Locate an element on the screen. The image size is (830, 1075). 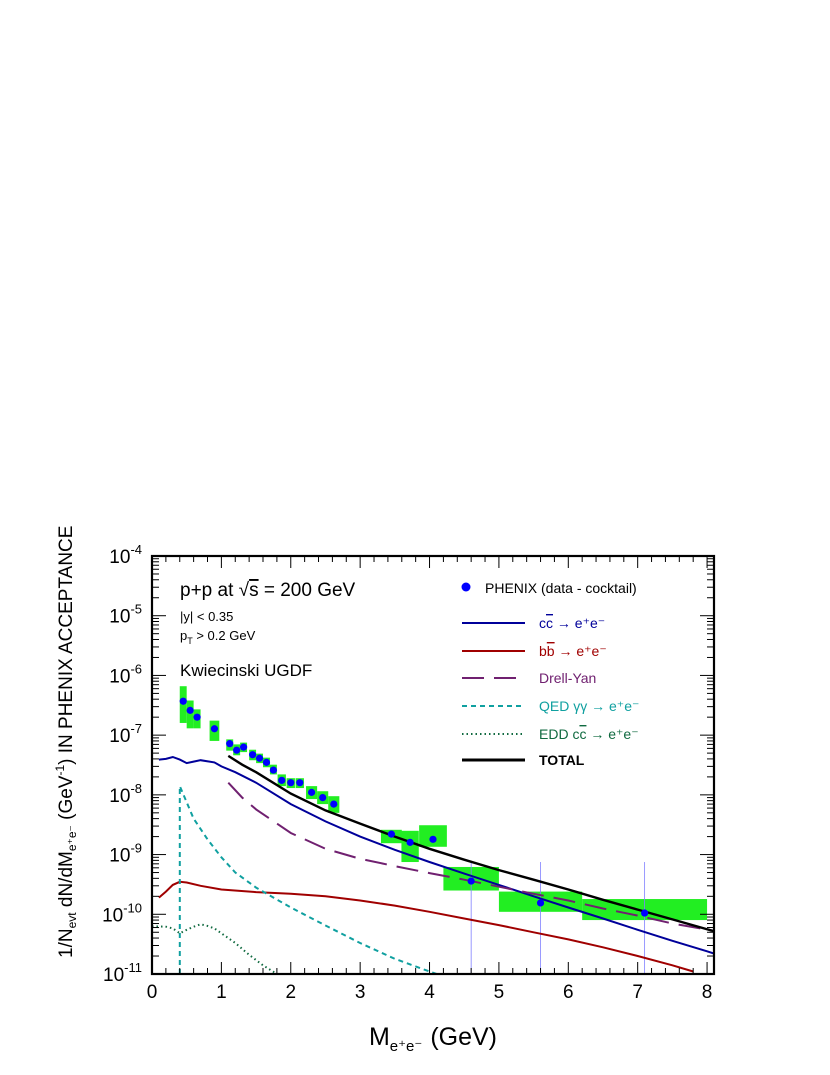
y-tick-label: 10⁻¹⁰ is located at coordinates (122, 913).